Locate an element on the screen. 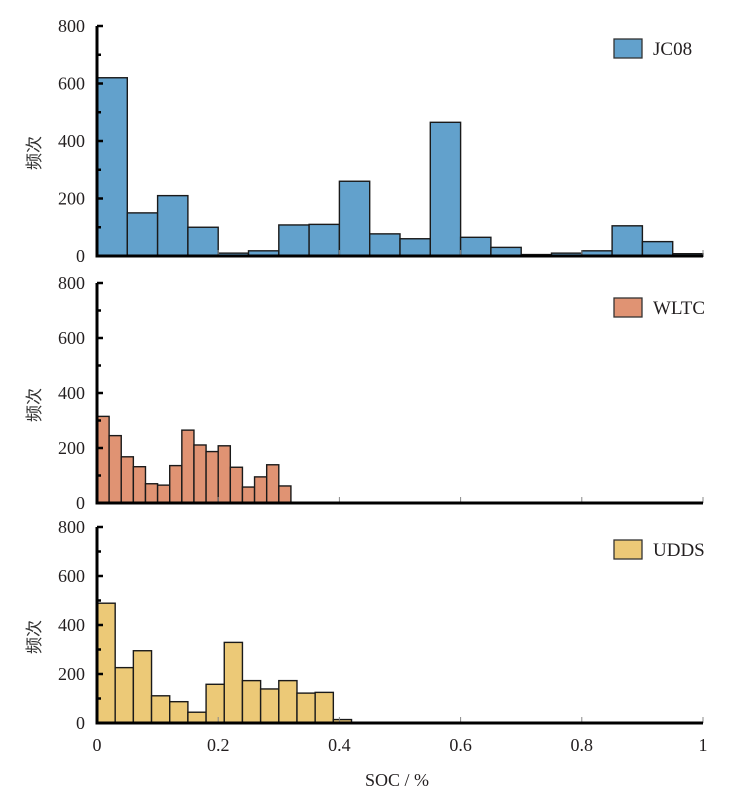 Image resolution: width=751 pixels, height=798 pixels. legend: WLTC is located at coordinates (659, 308).